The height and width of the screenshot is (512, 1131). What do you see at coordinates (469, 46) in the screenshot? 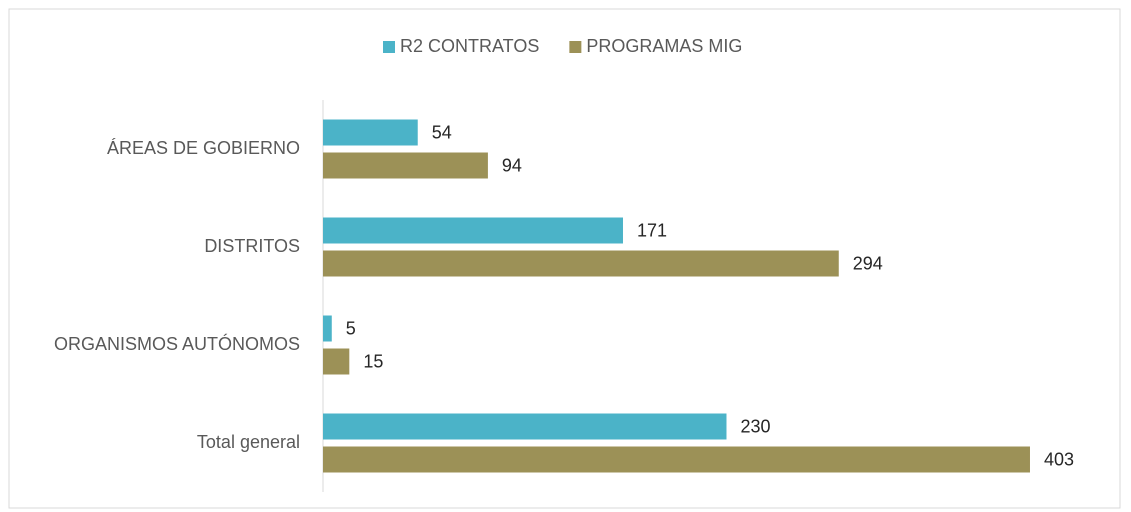
I see `legend-label: R2 CONTRATOS` at bounding box center [469, 46].